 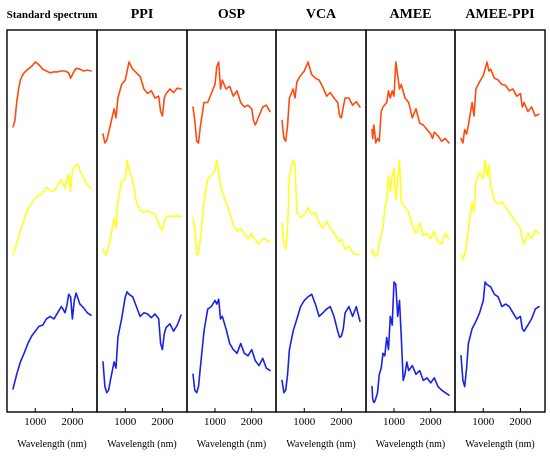 What do you see at coordinates (271, 14) in the screenshot?
I see `panel-titles: Standard spectrum PPI OSP VCA AMEE AMEE-PPI` at bounding box center [271, 14].